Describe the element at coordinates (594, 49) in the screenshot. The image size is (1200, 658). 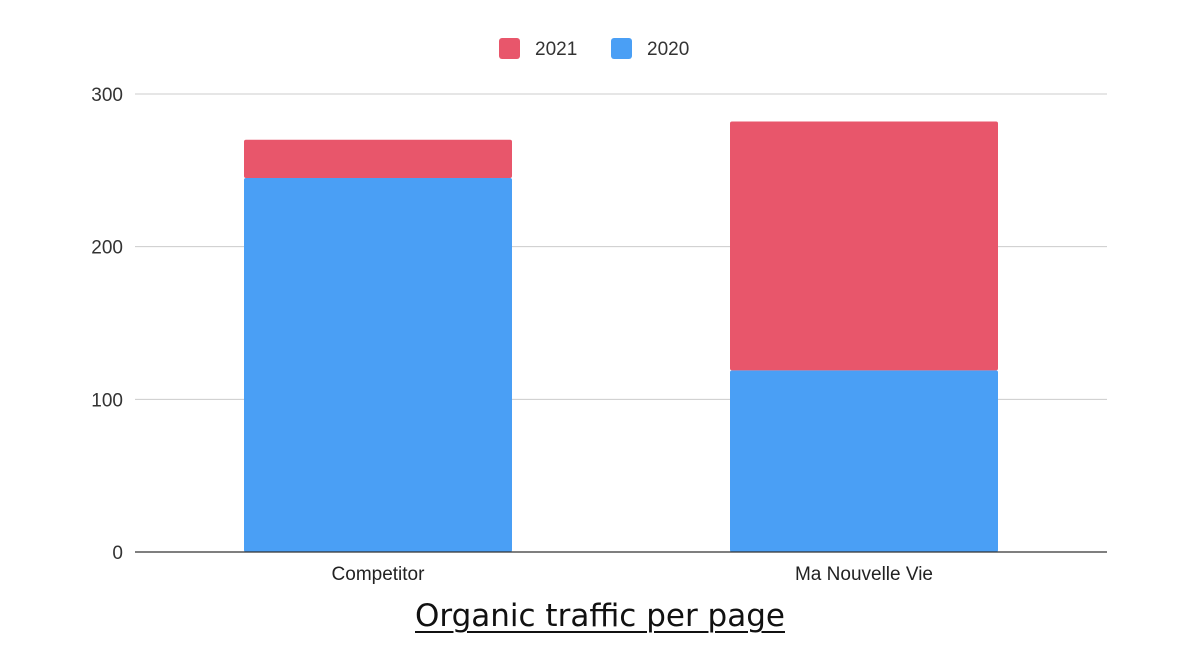
I see `legend: 2021 2020` at that location.